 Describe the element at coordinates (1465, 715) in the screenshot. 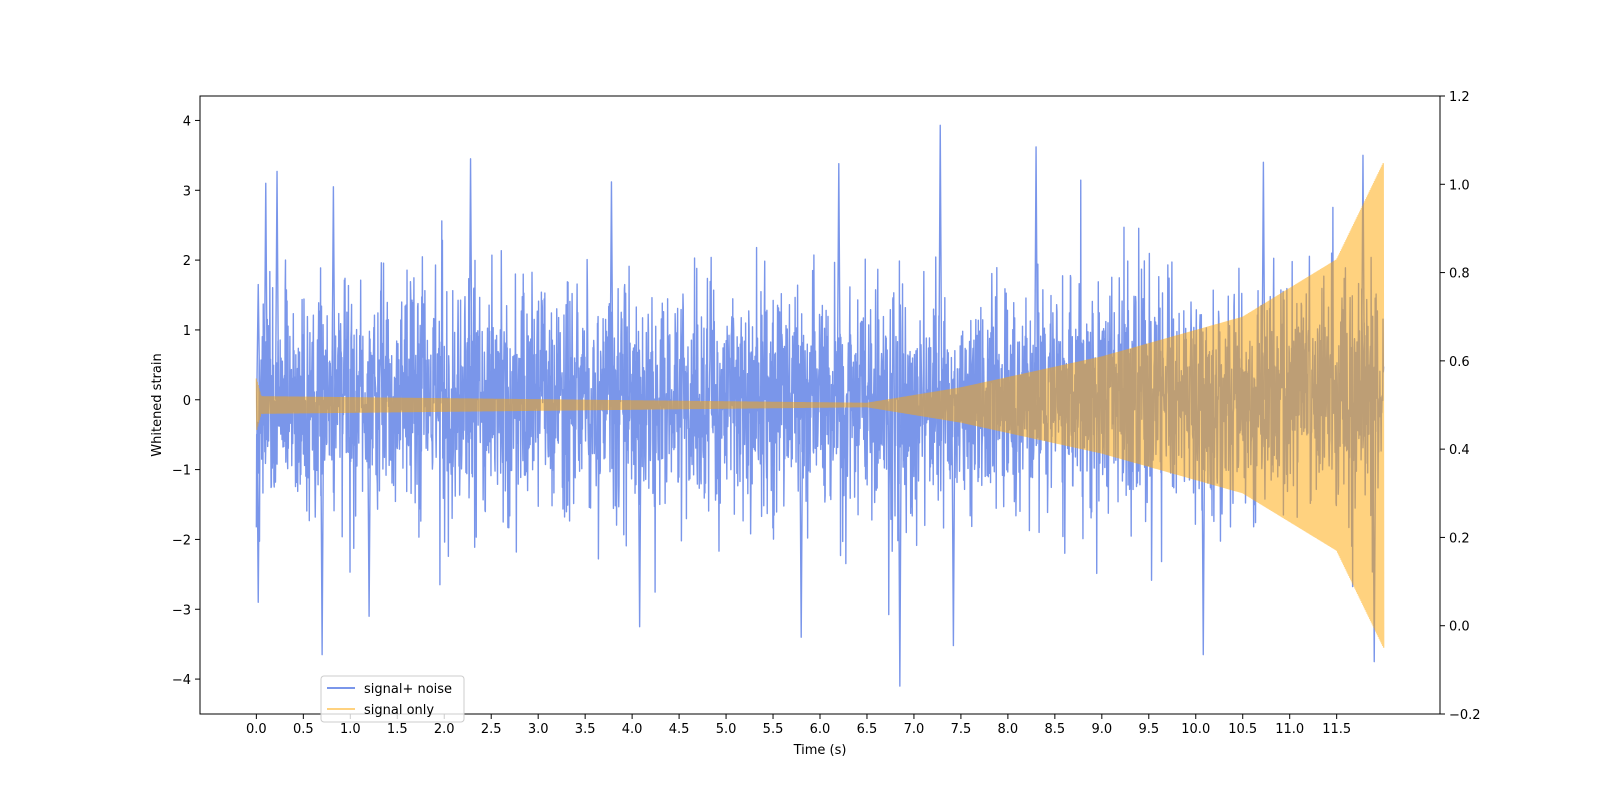

I see `y2-tick-label: −0.2` at that location.